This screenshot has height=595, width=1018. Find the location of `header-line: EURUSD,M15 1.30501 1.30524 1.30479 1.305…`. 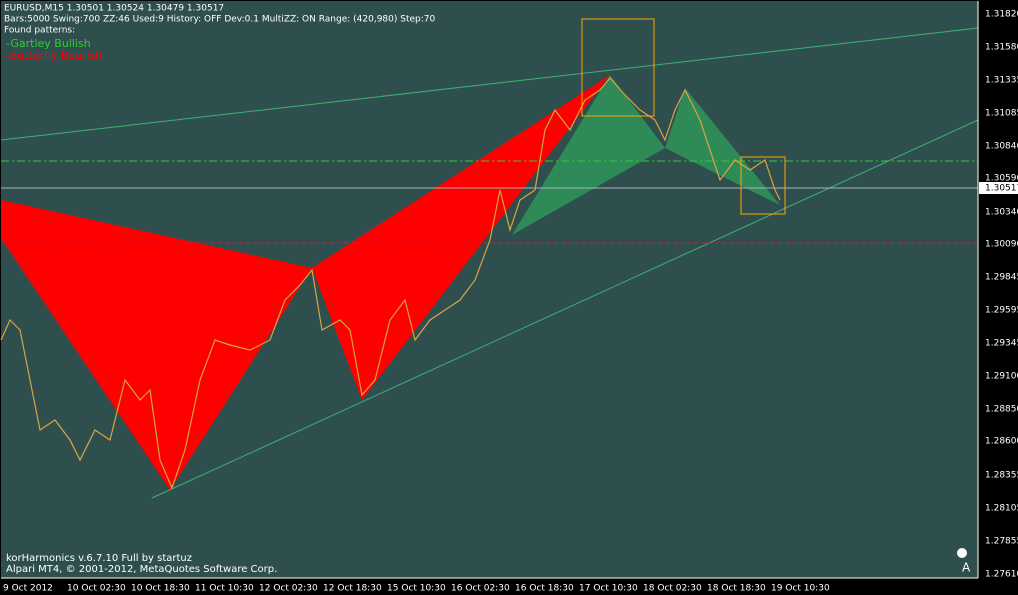

header-line: EURUSD,M15 1.30501 1.30524 1.30479 1.305… is located at coordinates (114, 9).